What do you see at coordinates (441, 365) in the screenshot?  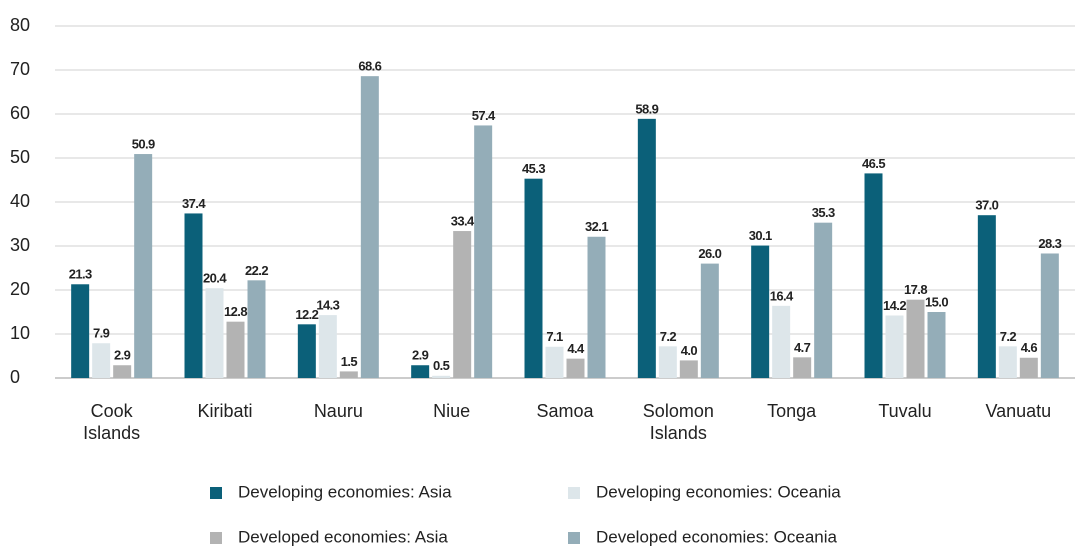 I see `data-label: 0.5` at bounding box center [441, 365].